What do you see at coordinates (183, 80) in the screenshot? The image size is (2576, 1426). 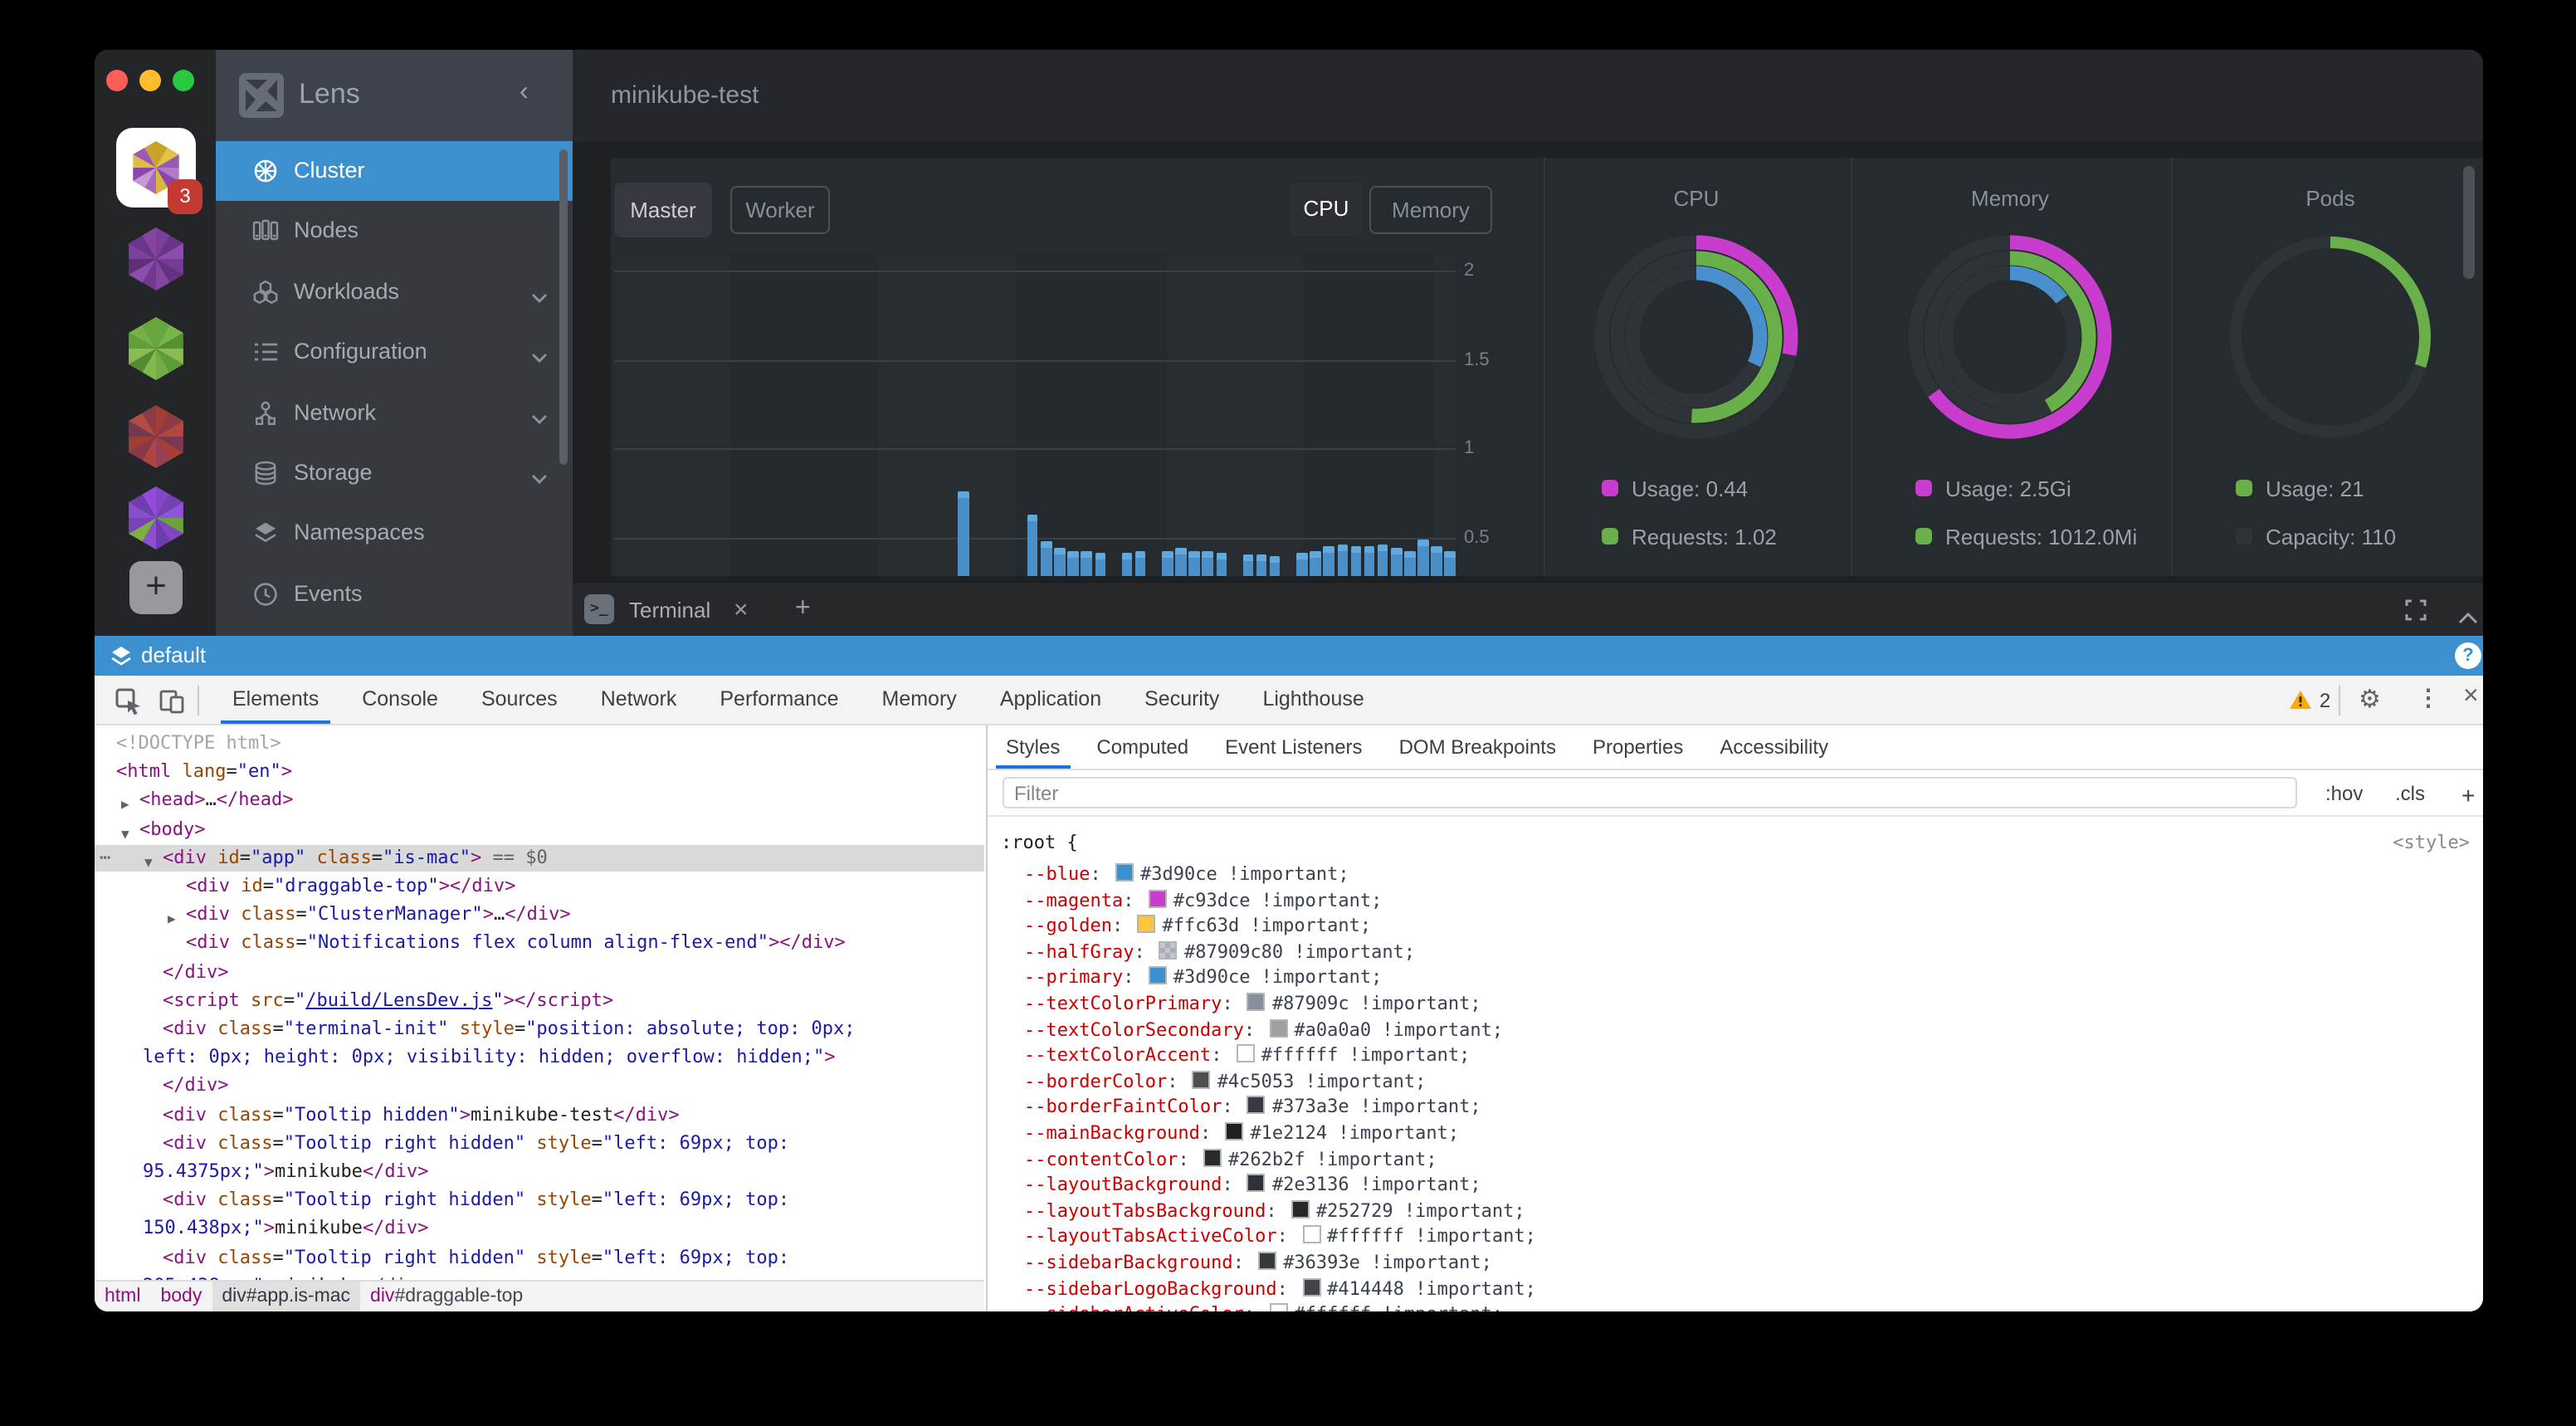 I see `macos-zoom-button` at bounding box center [183, 80].